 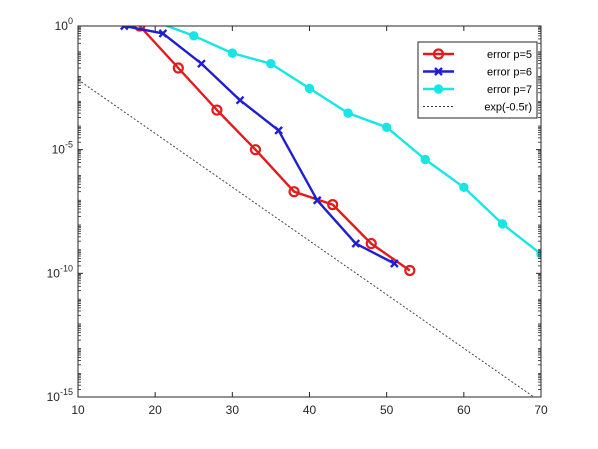 What do you see at coordinates (62, 148) in the screenshot?
I see `y-tick-label: 10⁻⁵` at bounding box center [62, 148].